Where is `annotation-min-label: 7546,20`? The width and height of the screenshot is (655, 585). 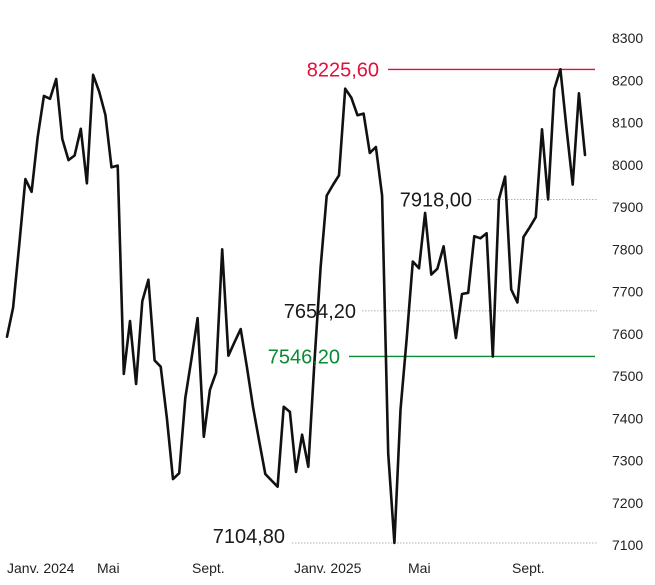
annotation-min-label: 7546,20 is located at coordinates (304, 357).